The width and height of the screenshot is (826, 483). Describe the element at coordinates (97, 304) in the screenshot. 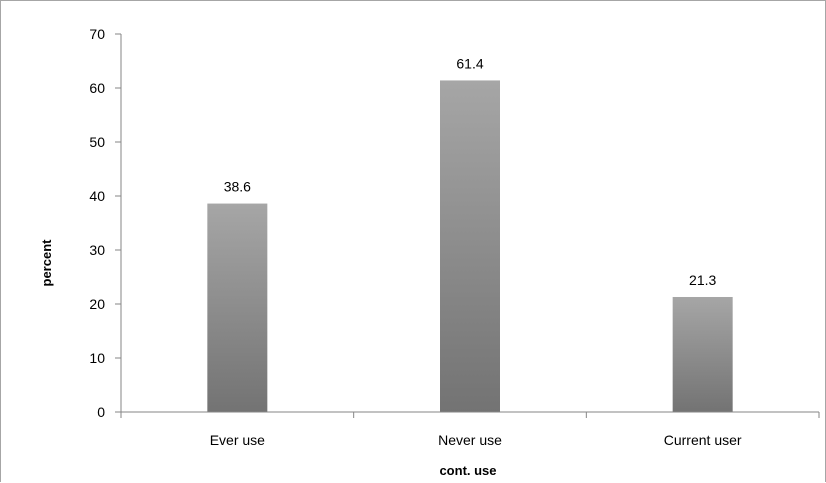

I see `y-tick-label: 20` at that location.